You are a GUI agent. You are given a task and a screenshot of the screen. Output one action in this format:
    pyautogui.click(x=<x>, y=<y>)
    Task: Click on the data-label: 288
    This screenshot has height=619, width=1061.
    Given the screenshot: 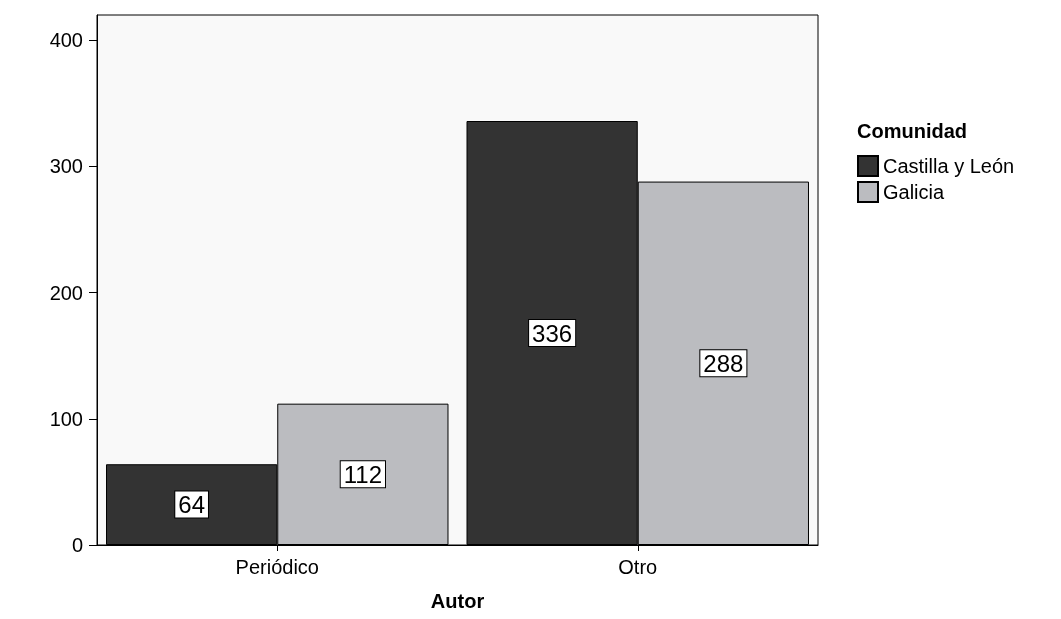 What is the action you would take?
    pyautogui.click(x=723, y=363)
    